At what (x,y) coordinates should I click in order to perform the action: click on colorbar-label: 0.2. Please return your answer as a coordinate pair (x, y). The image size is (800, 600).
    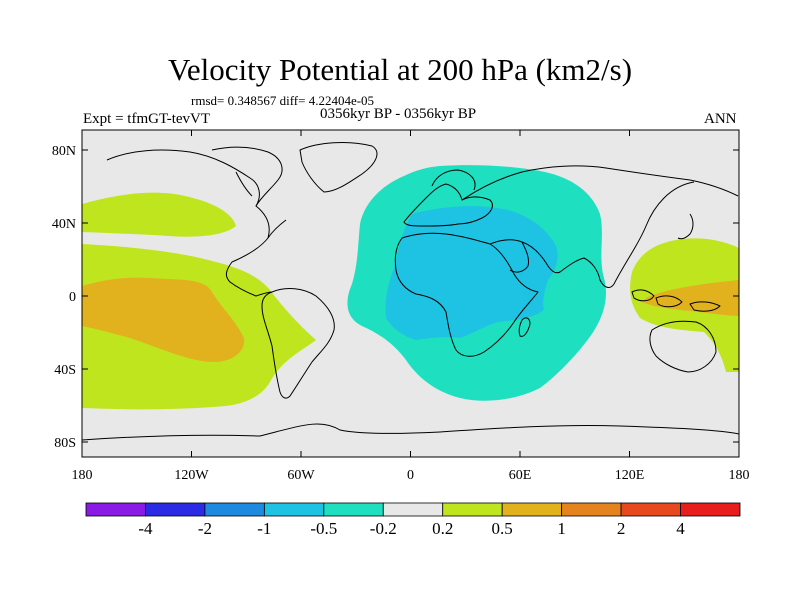
    Looking at the image, I should click on (442, 528).